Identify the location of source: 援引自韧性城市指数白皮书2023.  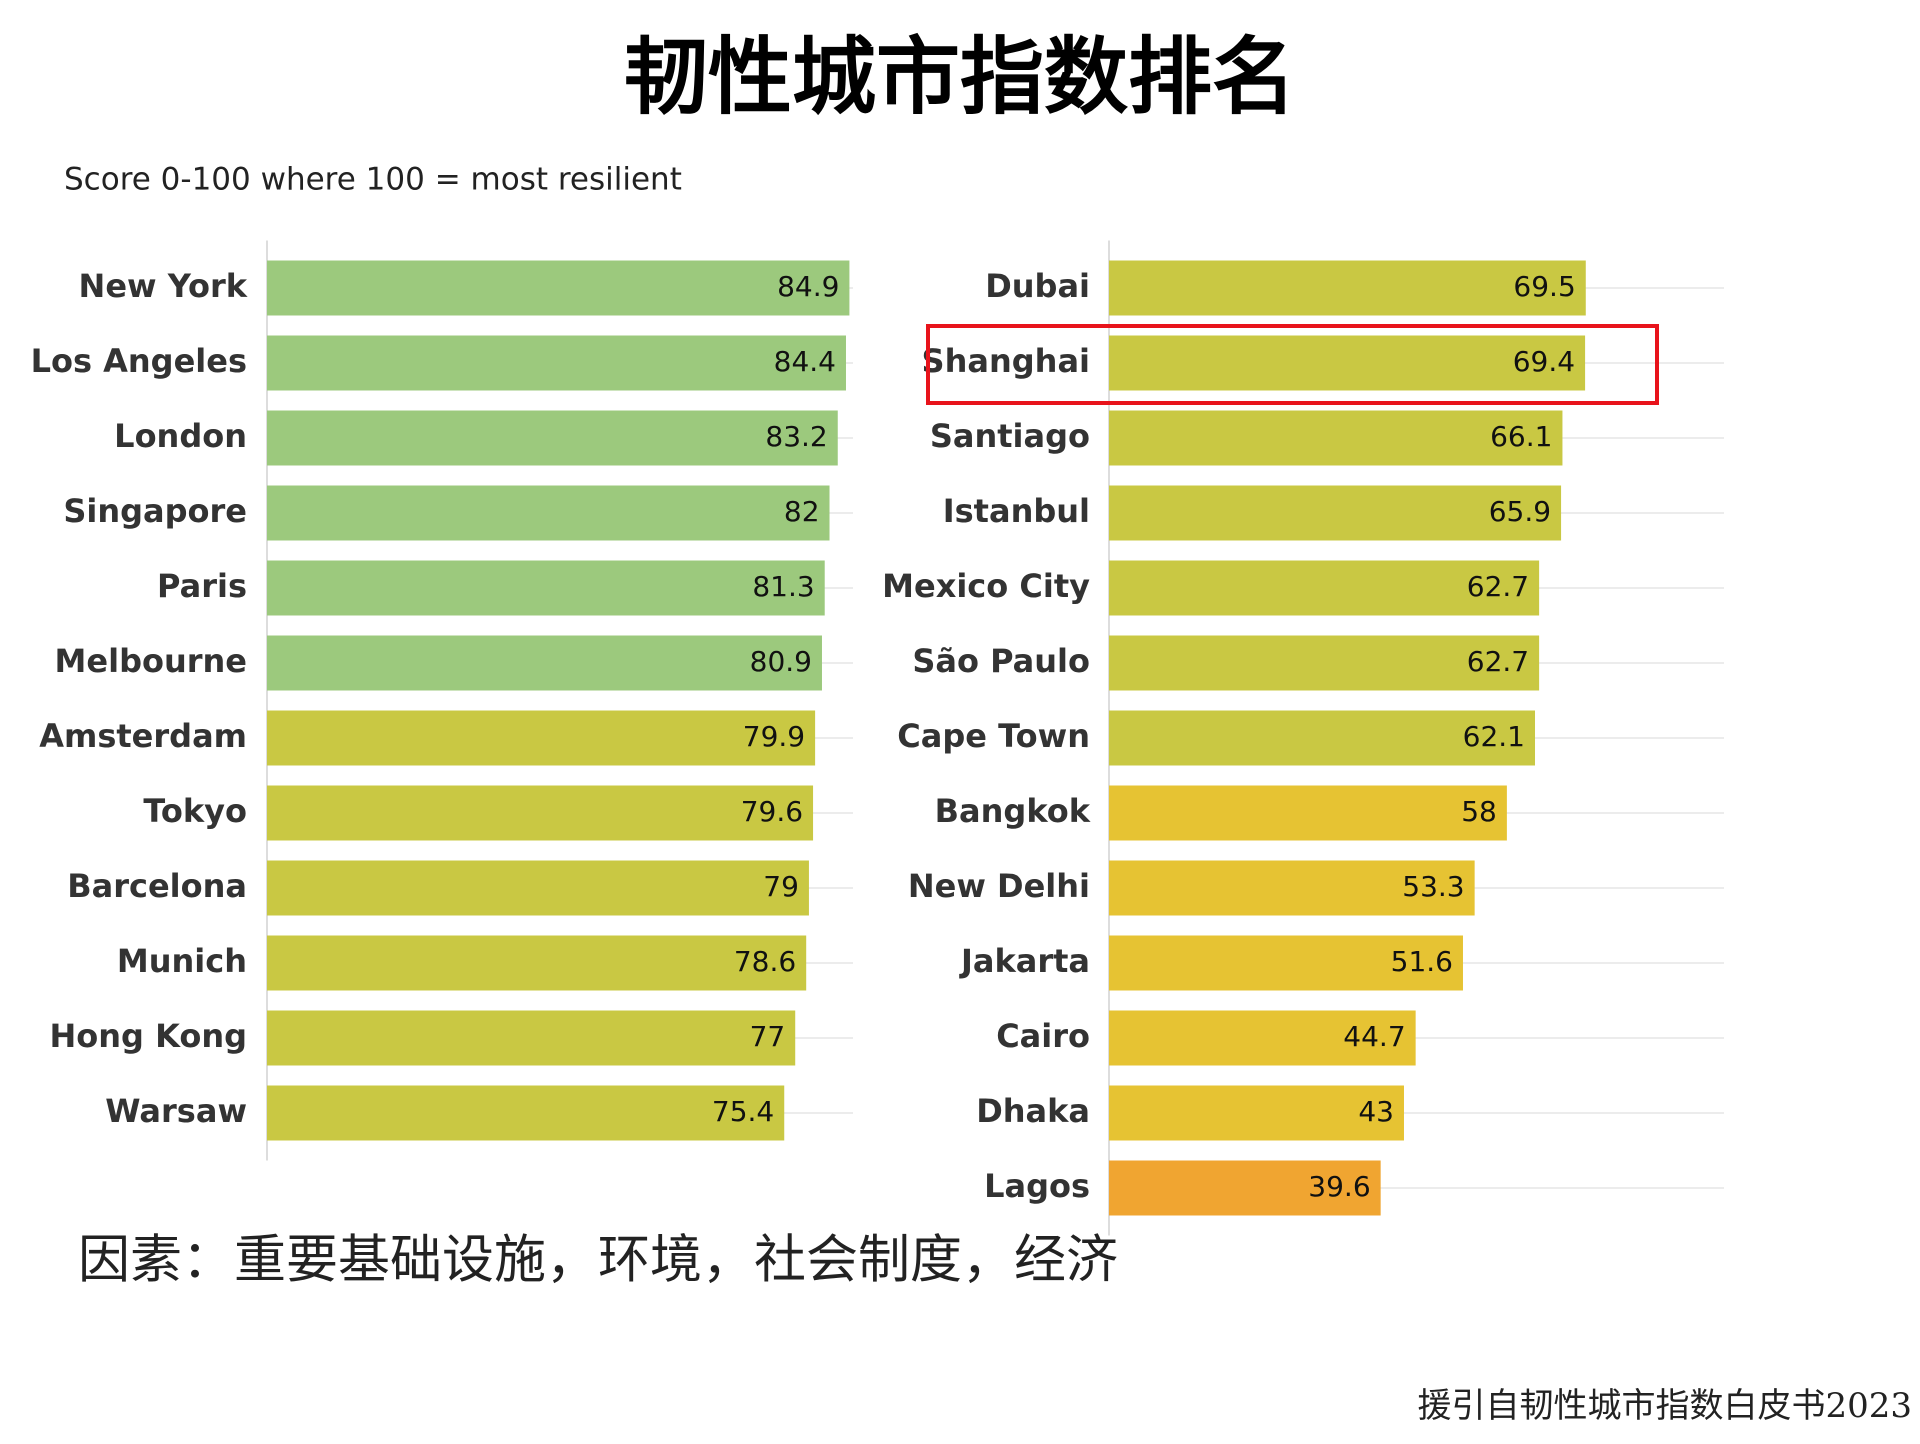
(1664, 1406).